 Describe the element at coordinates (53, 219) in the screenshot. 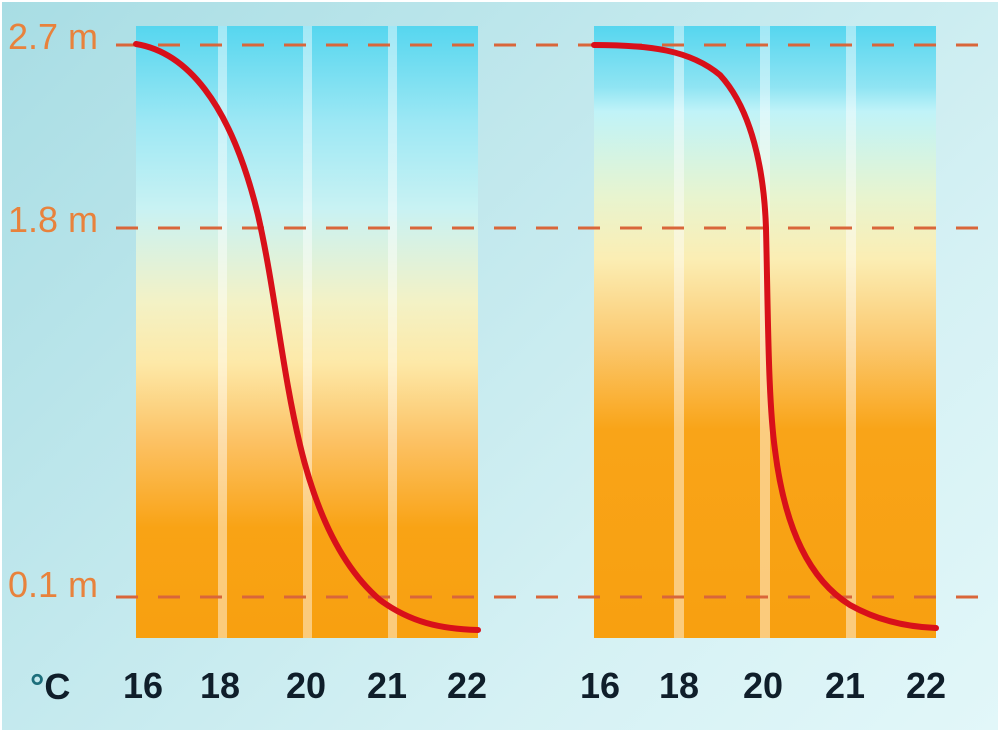

I see `y-label-1-8m: 1.8 m` at that location.